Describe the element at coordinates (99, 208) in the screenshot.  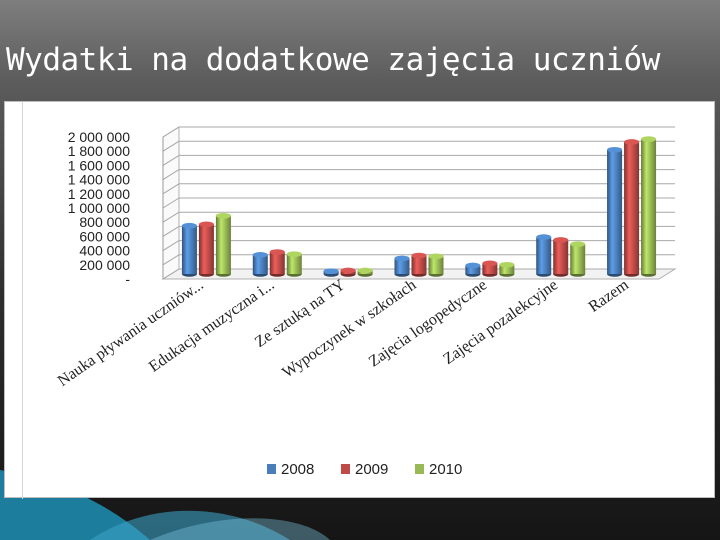
I see `y-tick-label: 1 000 000` at that location.